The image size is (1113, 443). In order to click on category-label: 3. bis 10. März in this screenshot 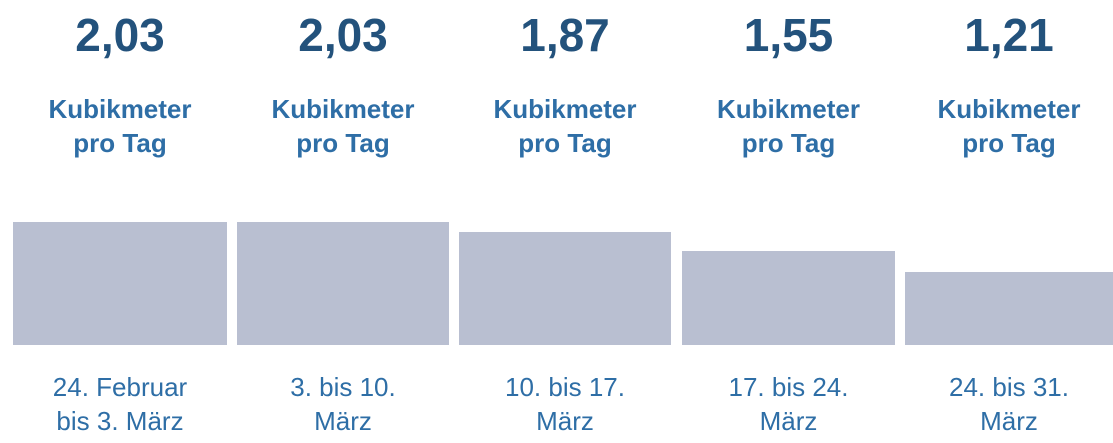, I will do `click(343, 404)`.